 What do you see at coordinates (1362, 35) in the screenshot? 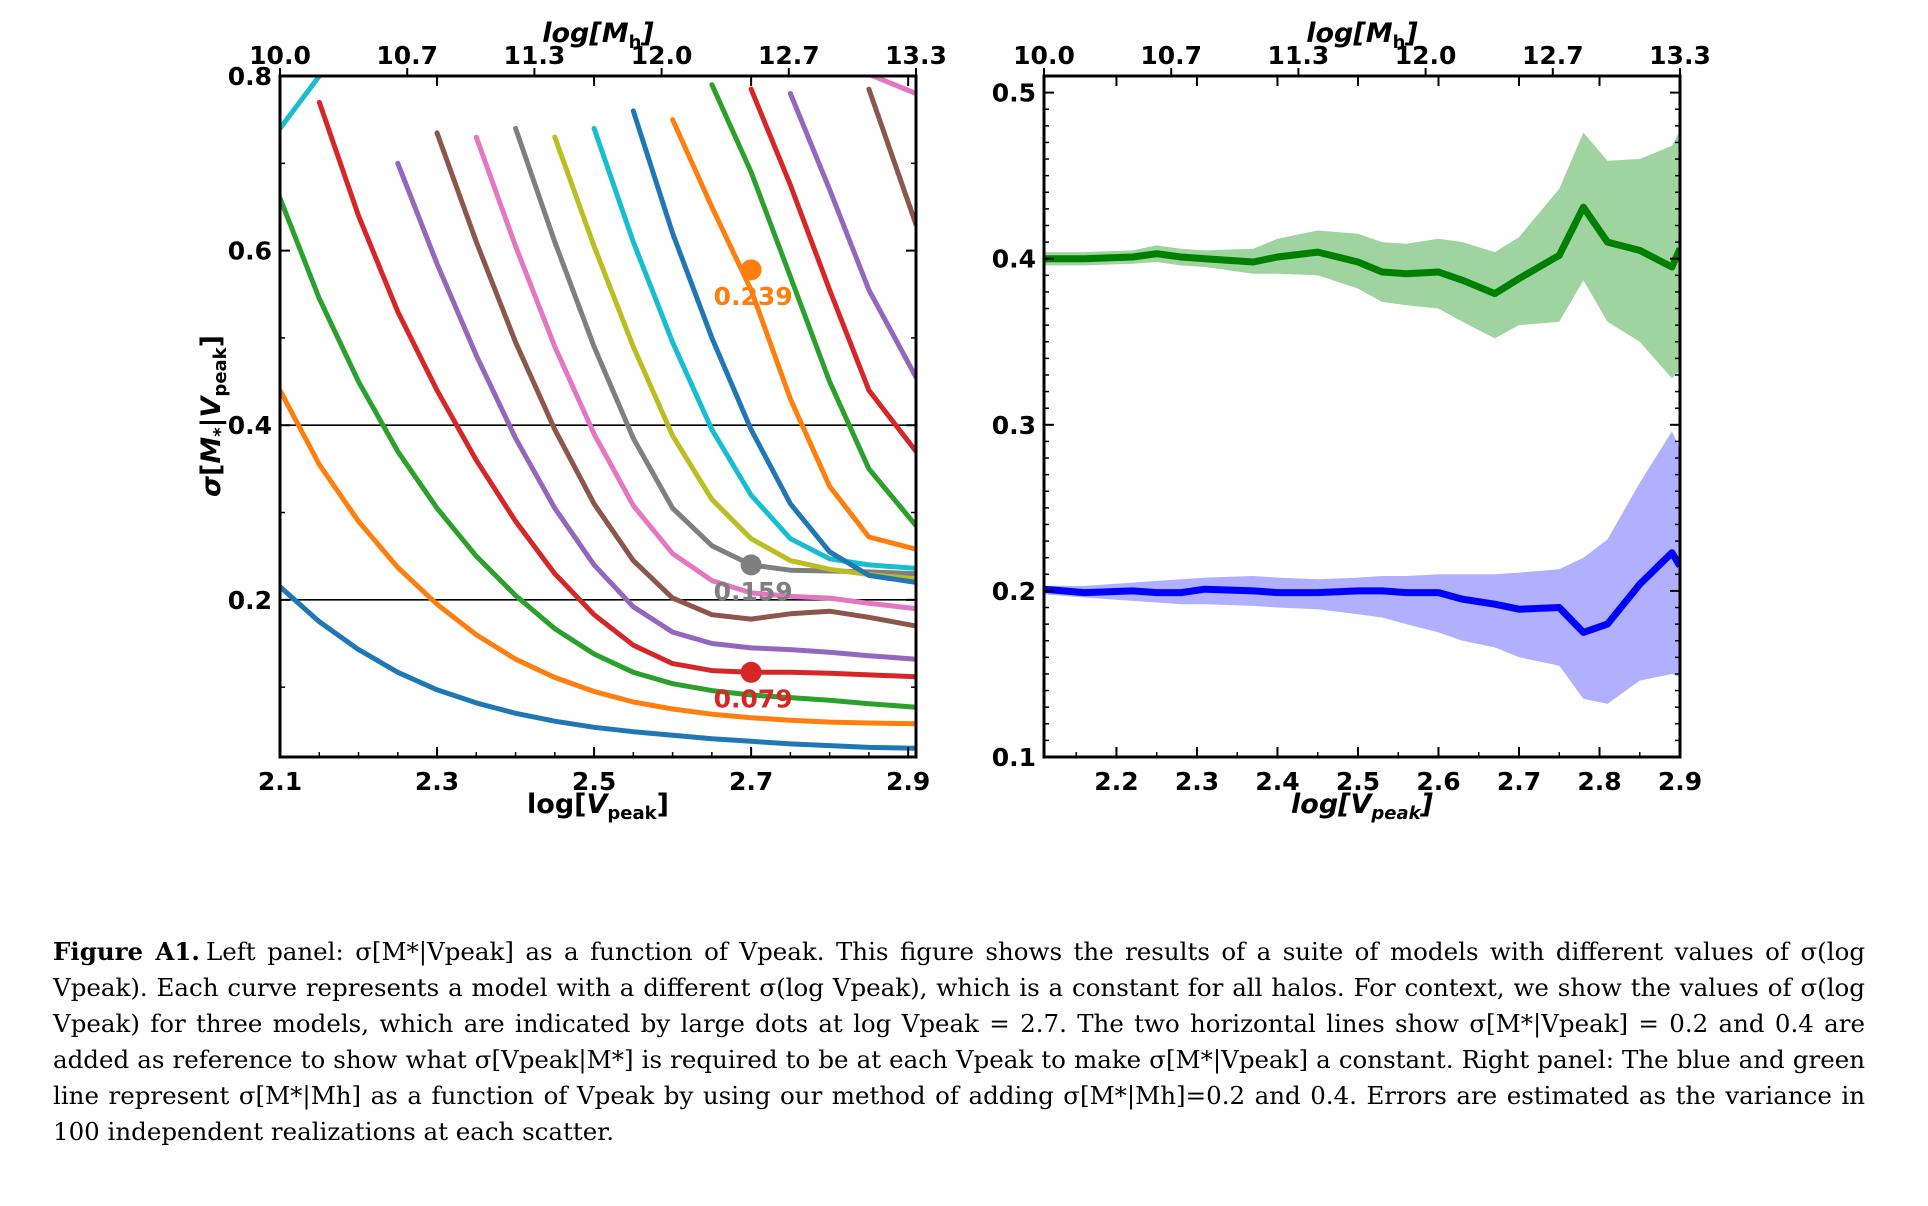
I see `right-top-axis-label: log[Mh]` at bounding box center [1362, 35].